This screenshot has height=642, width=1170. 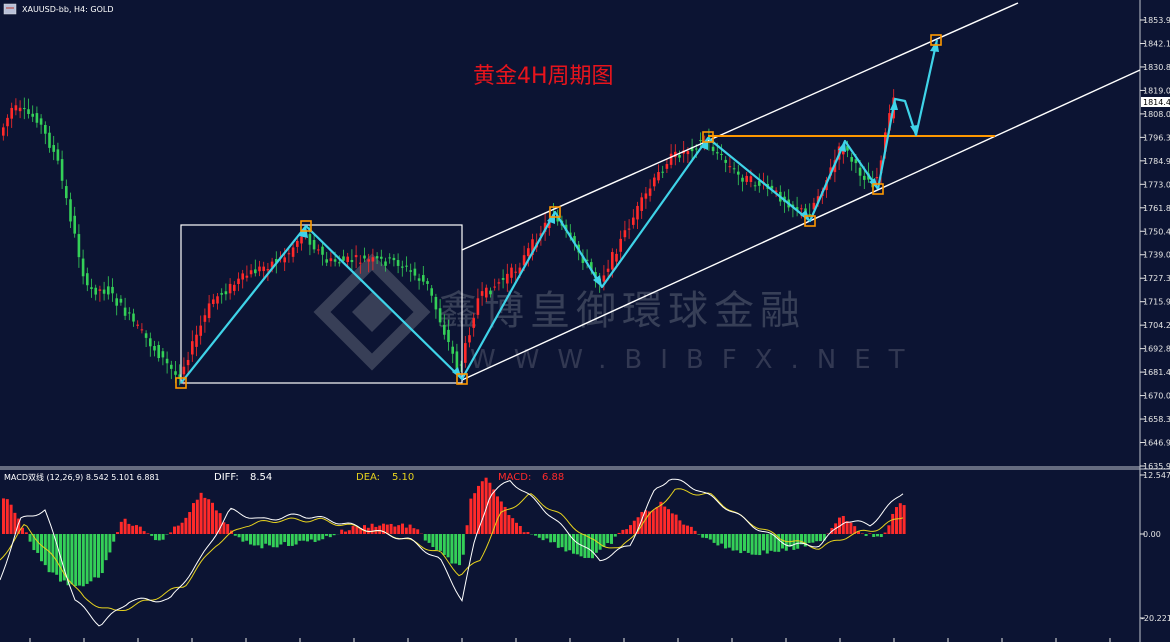 What do you see at coordinates (1156, 90) in the screenshot?
I see `price-tick-label: 1819.05` at bounding box center [1156, 90].